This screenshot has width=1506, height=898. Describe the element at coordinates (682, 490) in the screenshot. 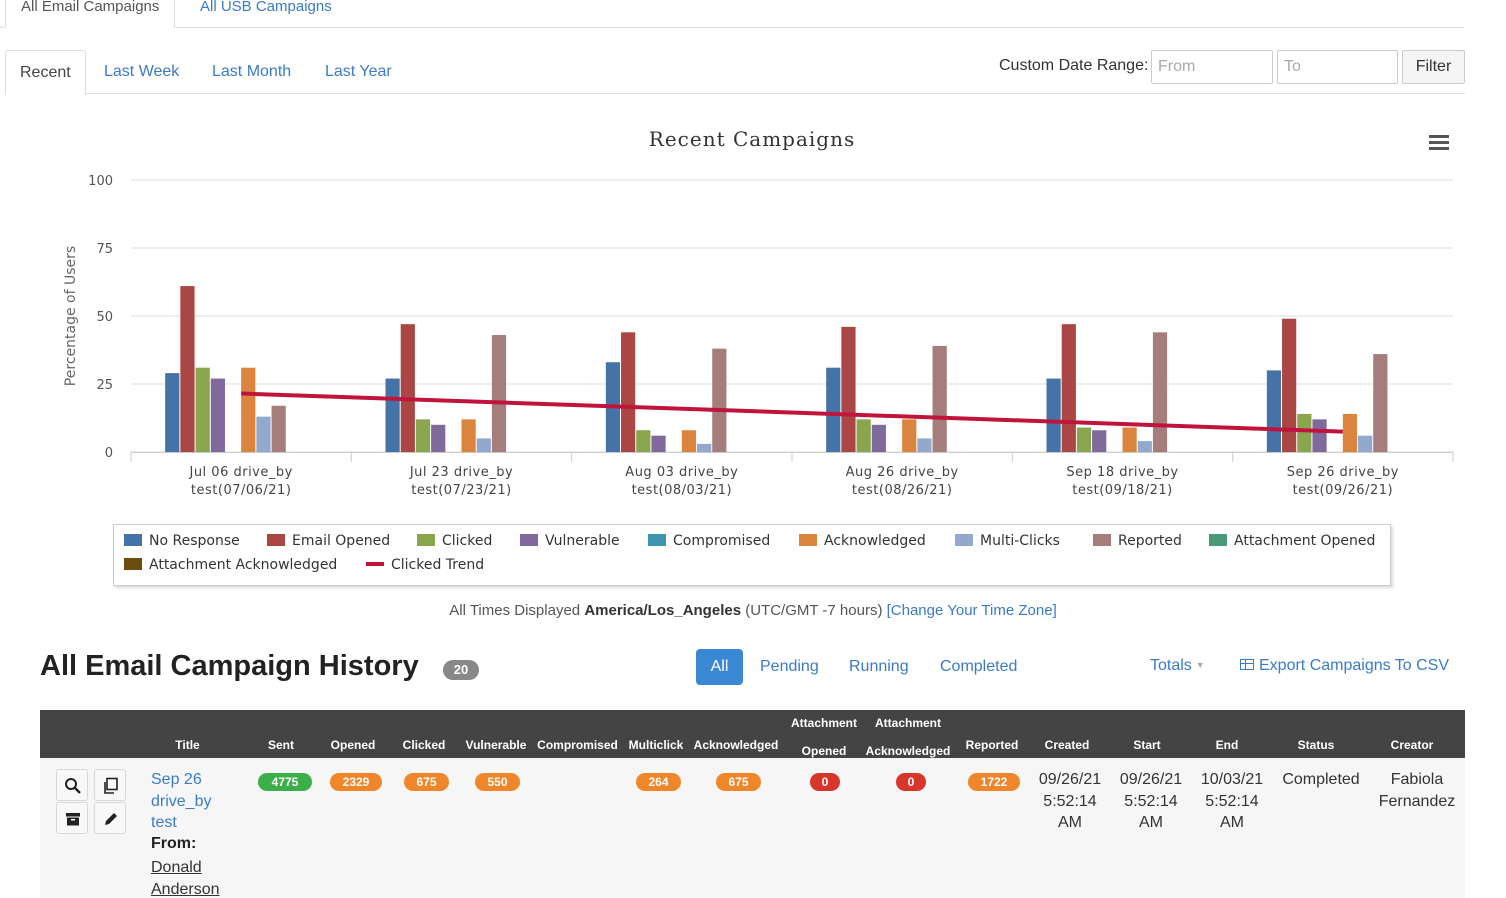

I see `x-tick-label: test(08/03/21)` at that location.